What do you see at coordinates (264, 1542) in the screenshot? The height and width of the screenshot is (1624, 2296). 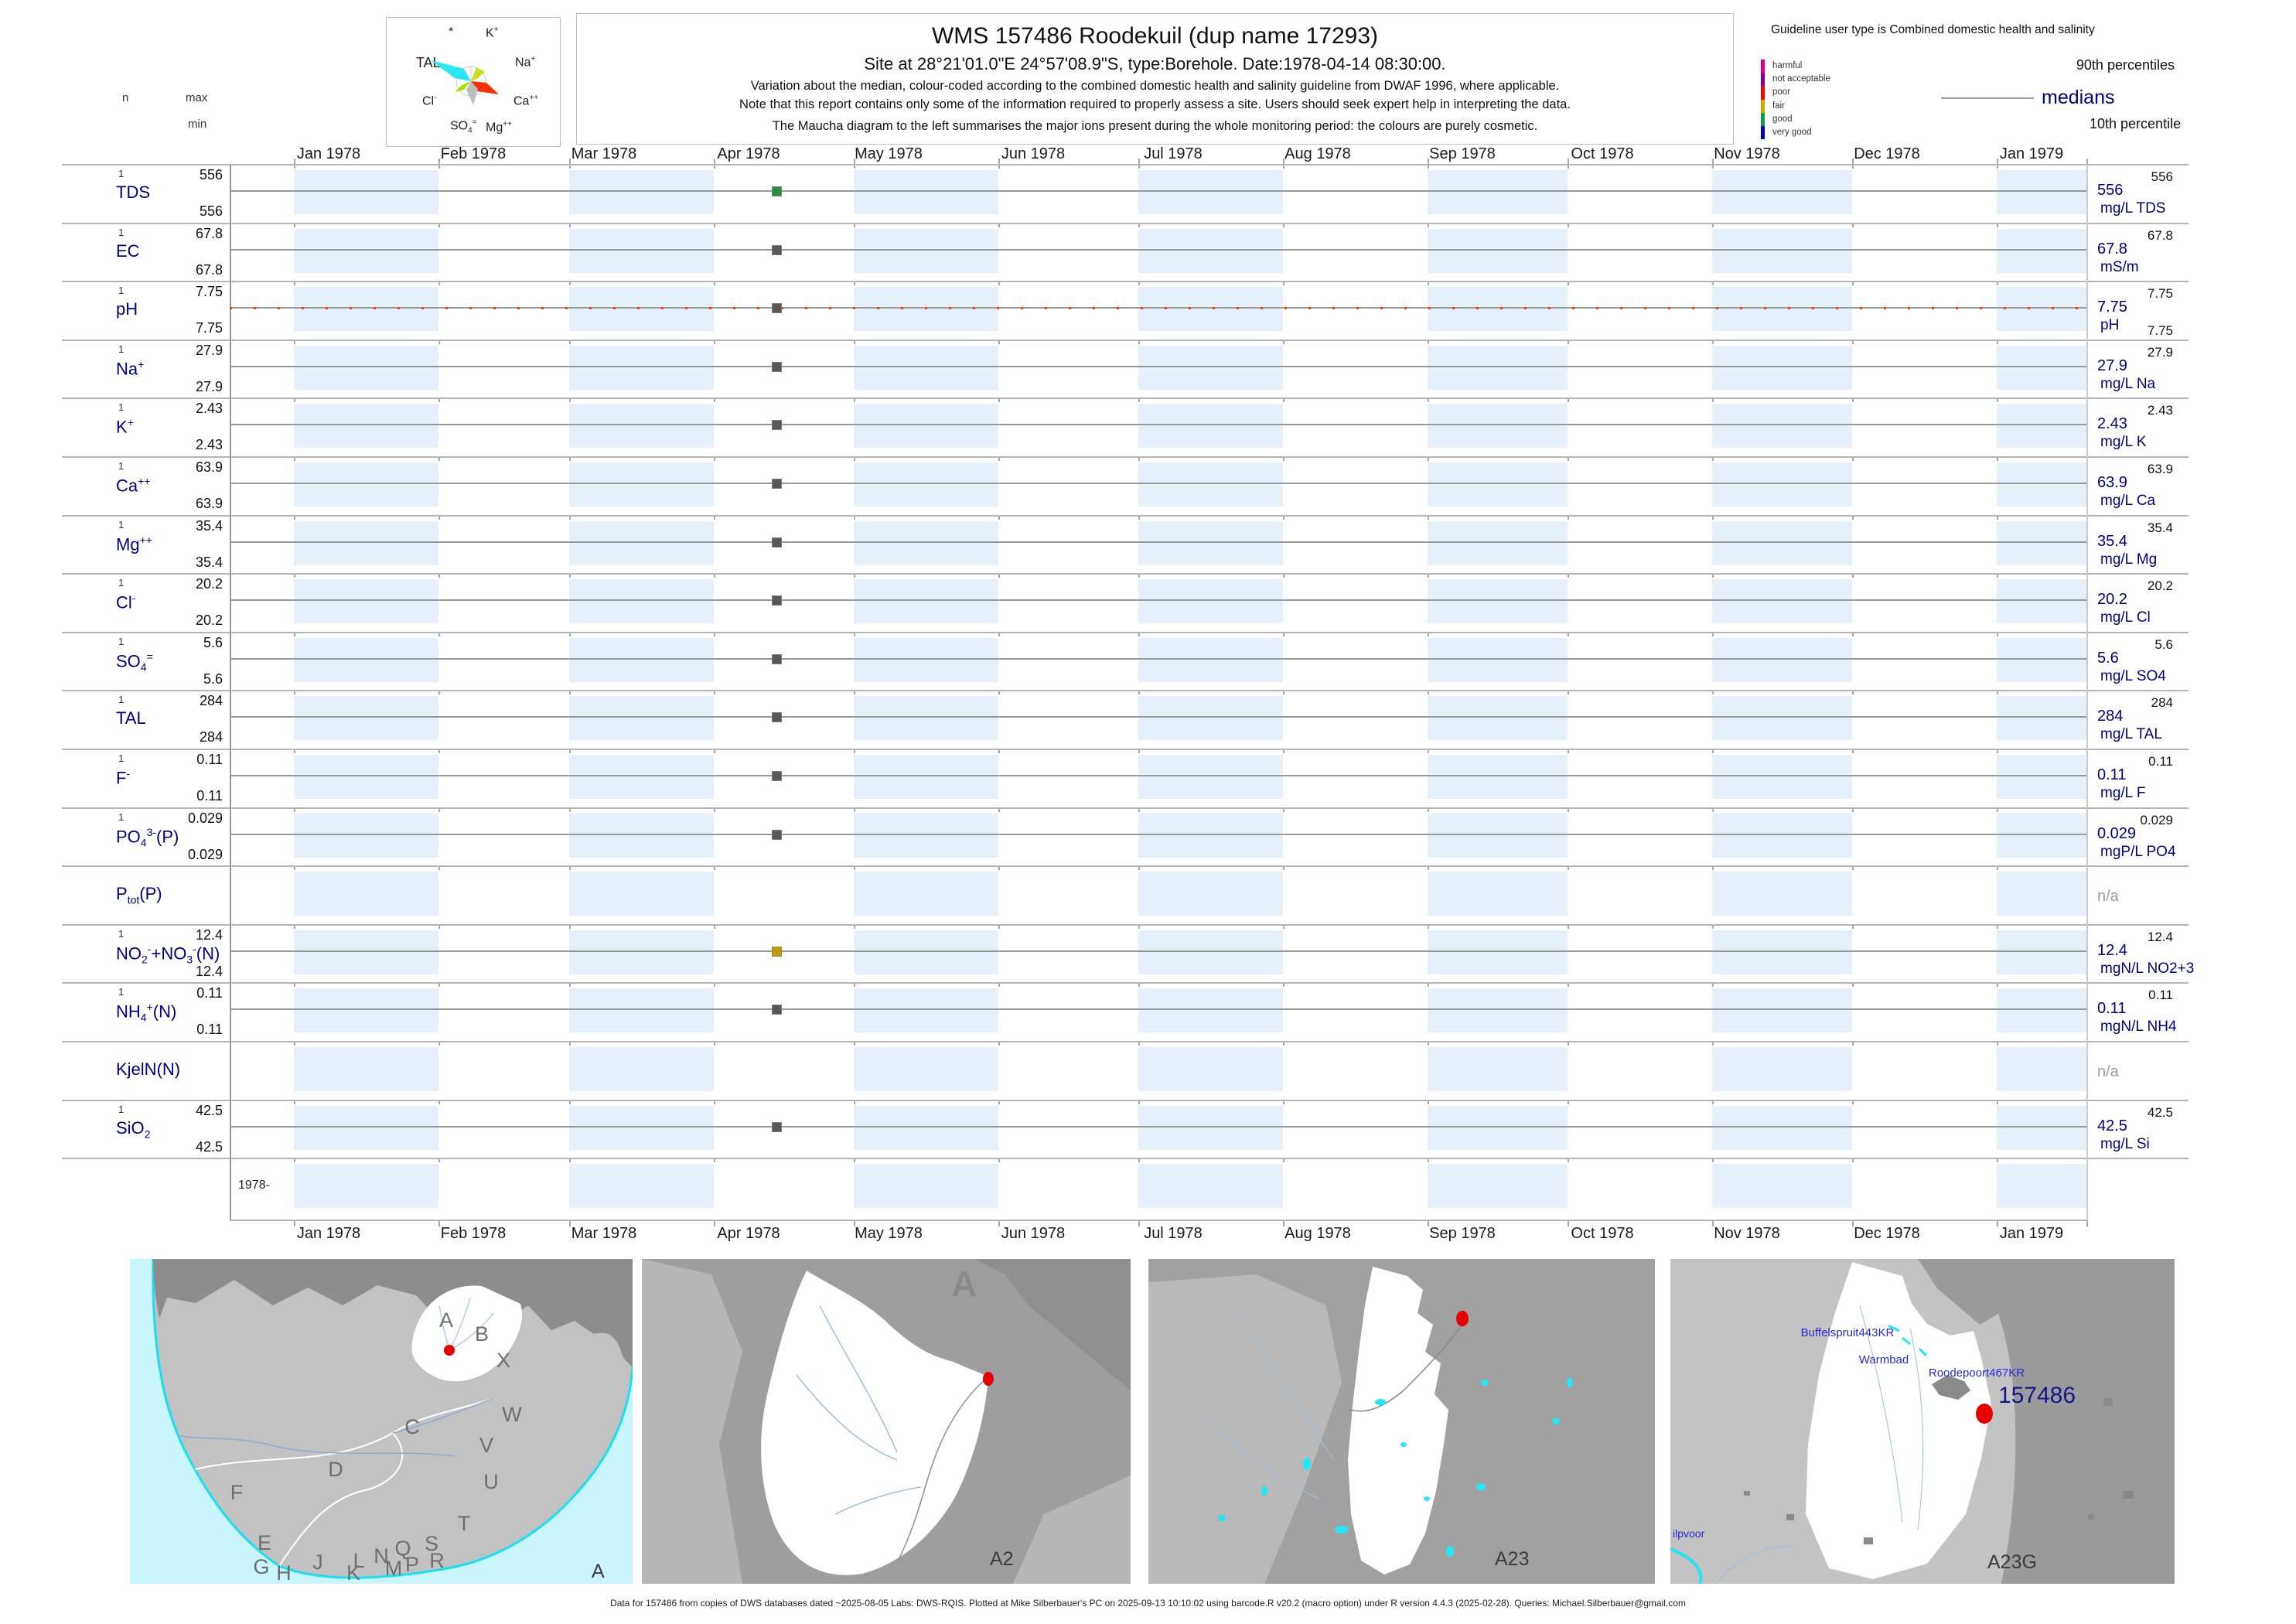 I see `region-letter: E` at bounding box center [264, 1542].